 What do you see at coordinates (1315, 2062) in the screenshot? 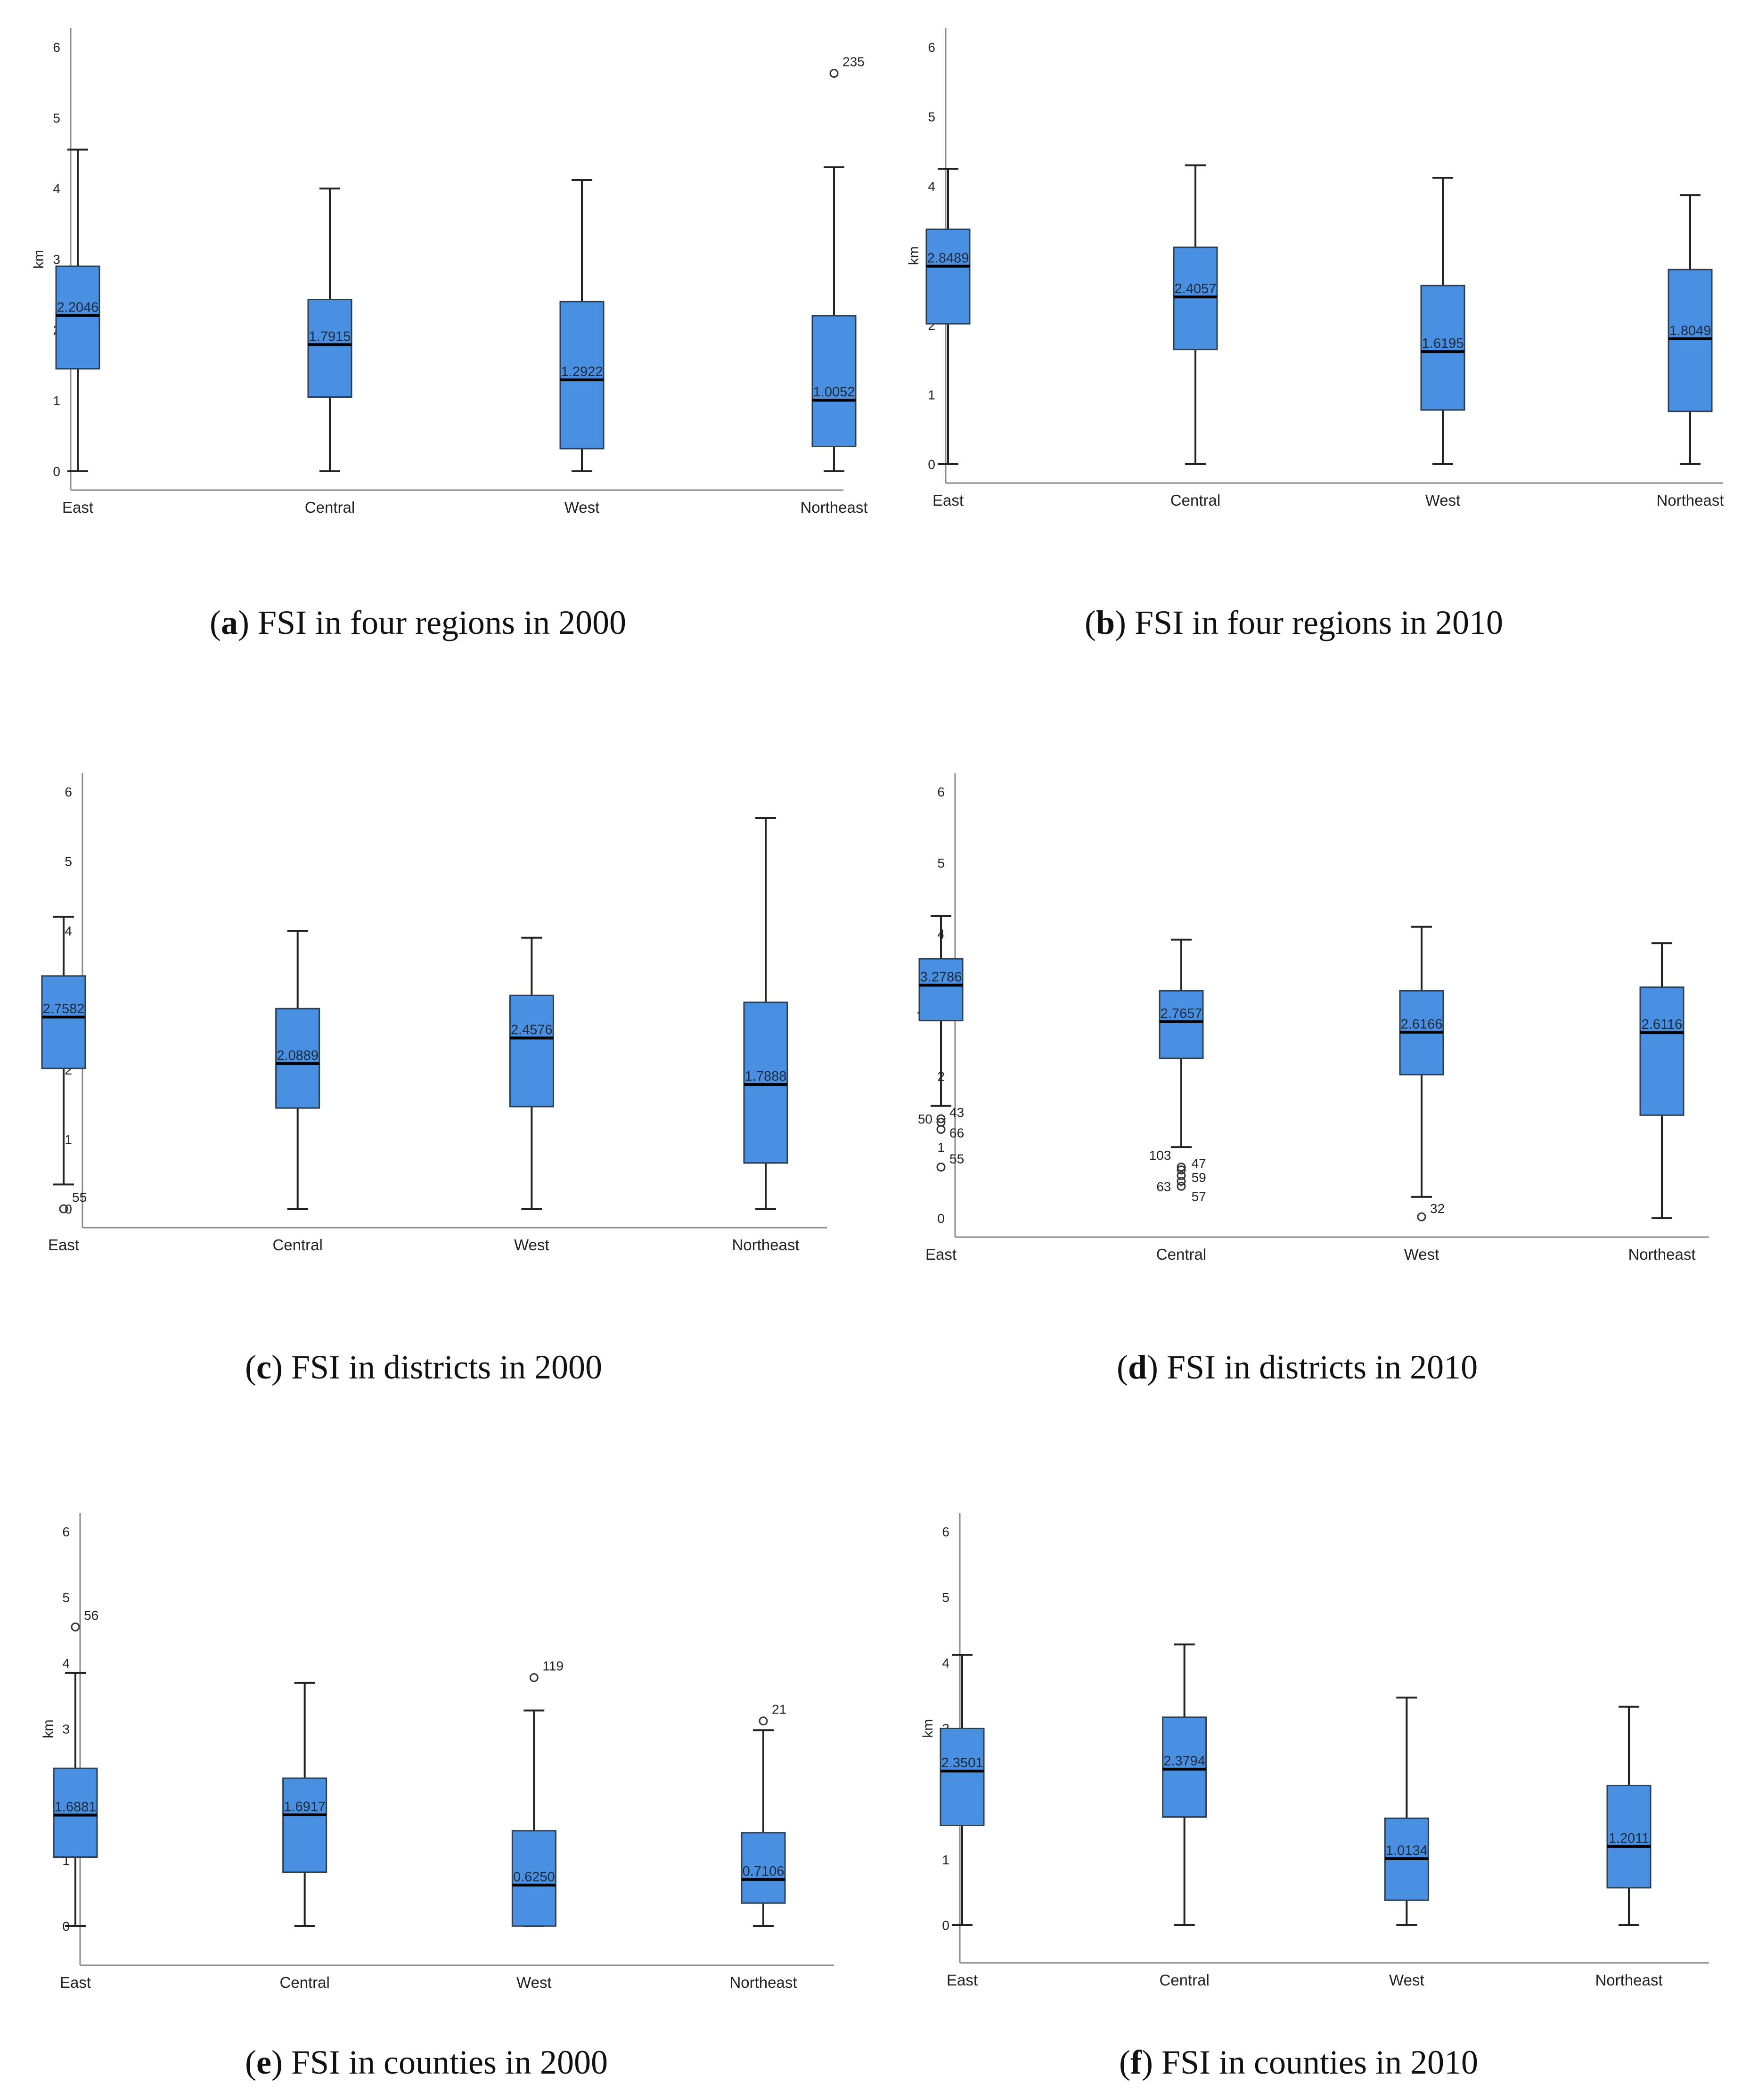
I see `caption-text-f: FSI in counties in 2010` at bounding box center [1315, 2062].